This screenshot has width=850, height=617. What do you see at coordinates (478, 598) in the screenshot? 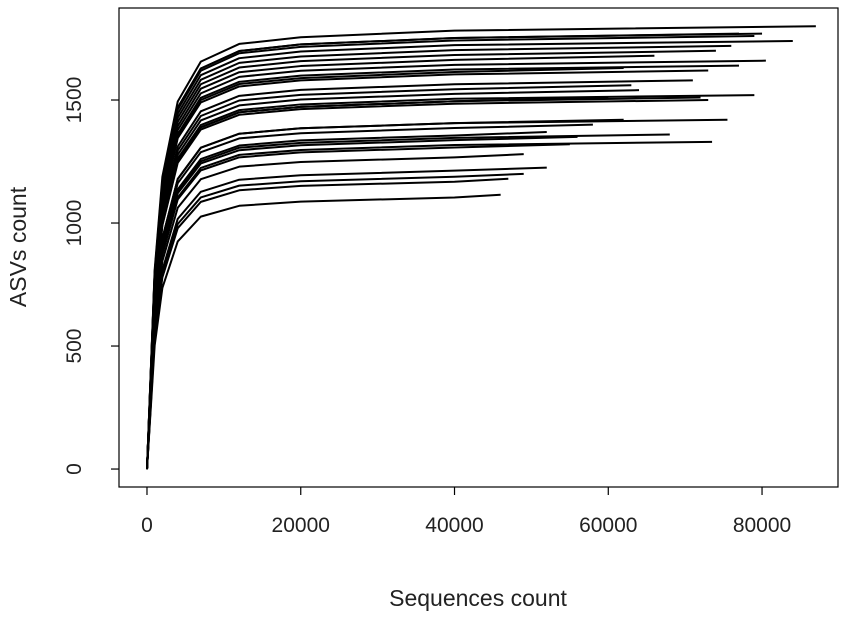
I see `x-axis-label: Sequences count` at bounding box center [478, 598].